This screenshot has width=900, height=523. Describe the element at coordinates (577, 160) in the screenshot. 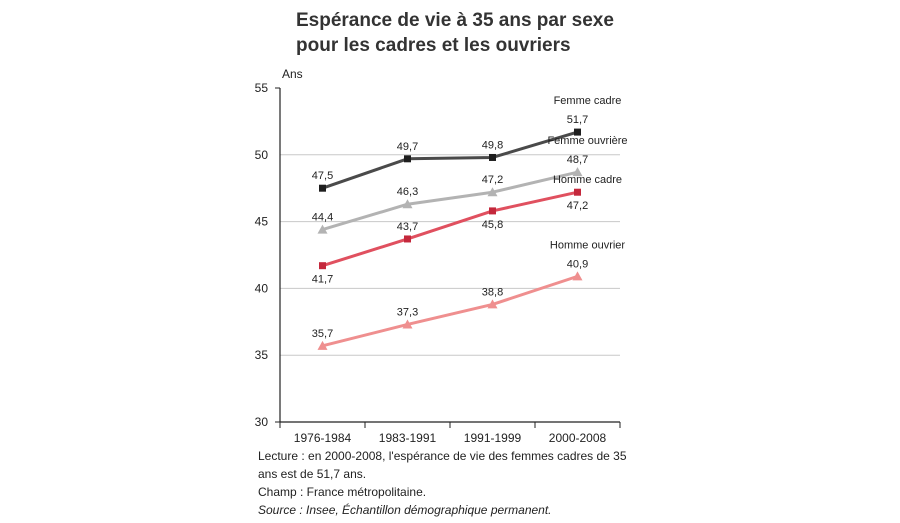

I see `data-label: 48,7` at that location.